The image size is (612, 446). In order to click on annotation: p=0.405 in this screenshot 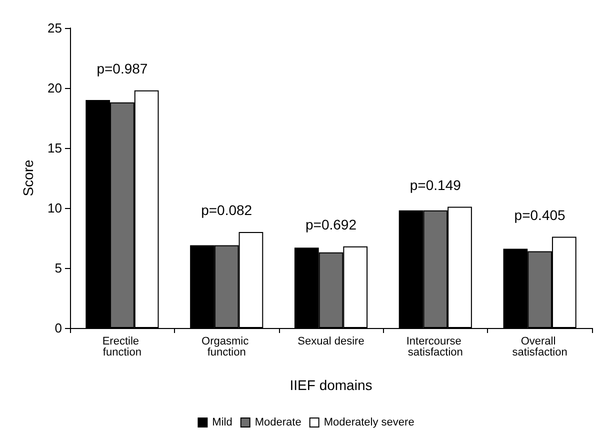, I will do `click(540, 214)`.